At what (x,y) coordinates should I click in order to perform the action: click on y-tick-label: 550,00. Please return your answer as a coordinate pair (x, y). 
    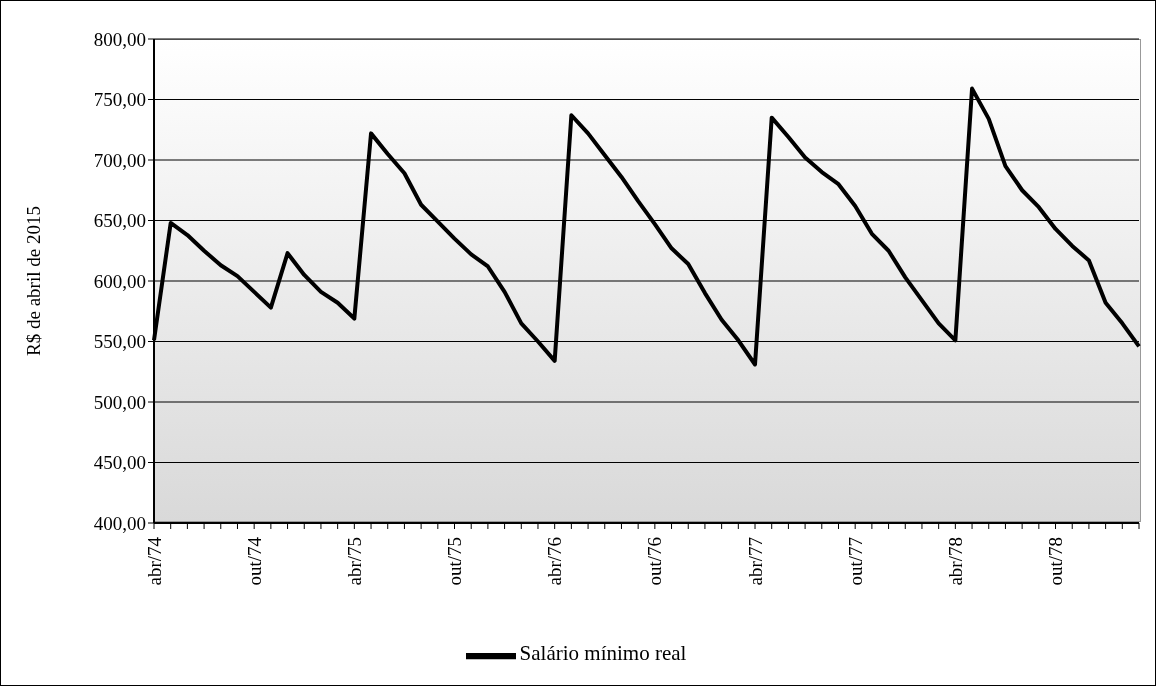
    Looking at the image, I should click on (119, 342).